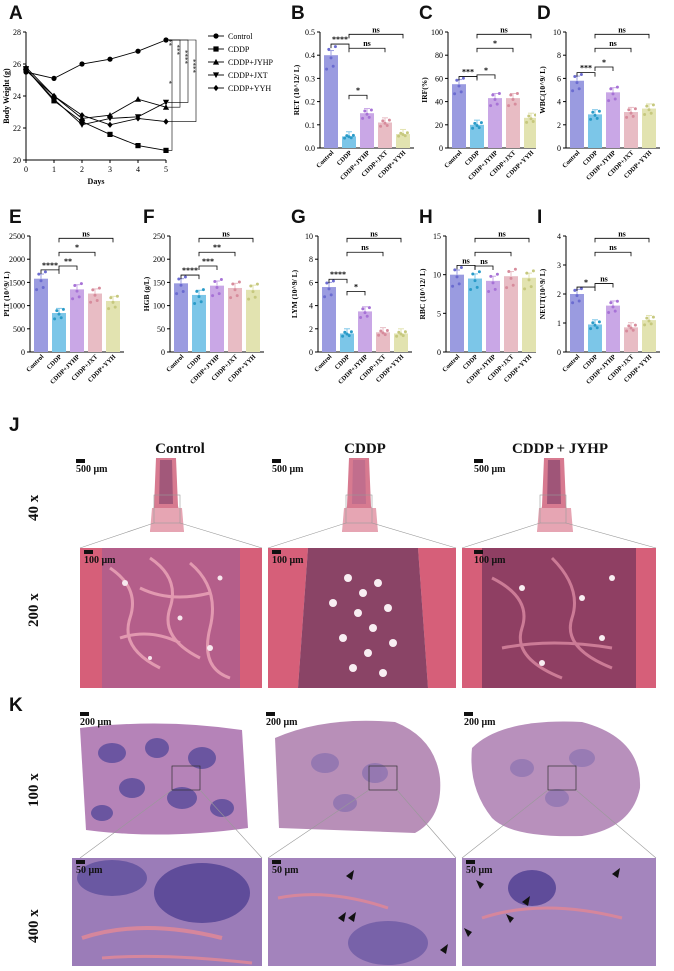  I want to click on a-y-tick-label: 22, so click(17, 128).